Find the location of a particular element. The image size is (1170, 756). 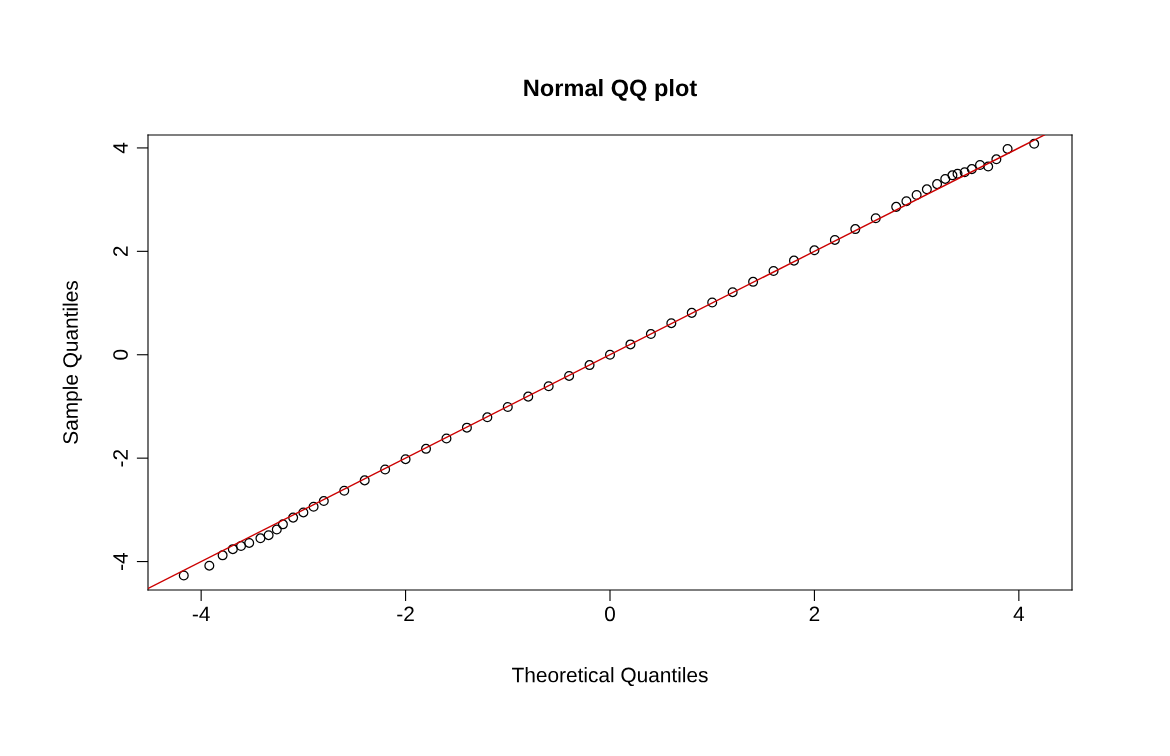

x-tick-label: -2 is located at coordinates (405, 614).